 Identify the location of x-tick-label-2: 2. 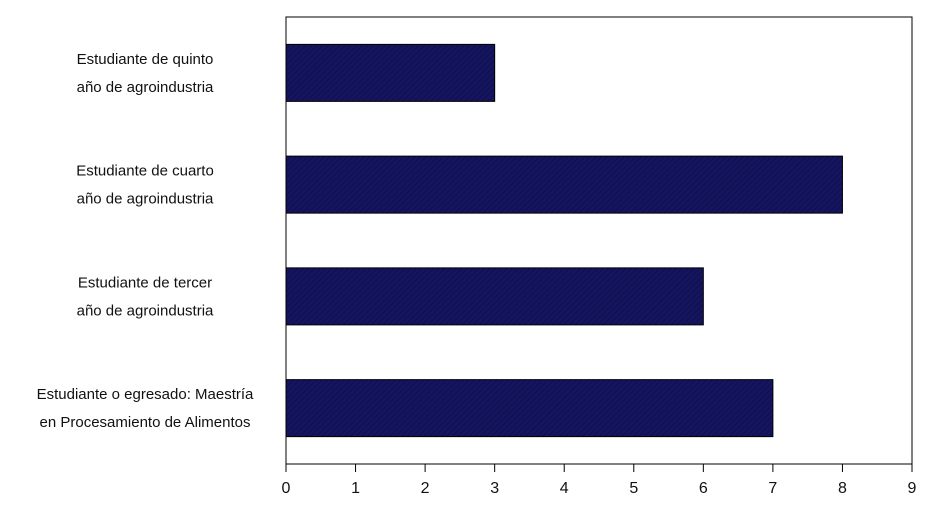
(425, 488).